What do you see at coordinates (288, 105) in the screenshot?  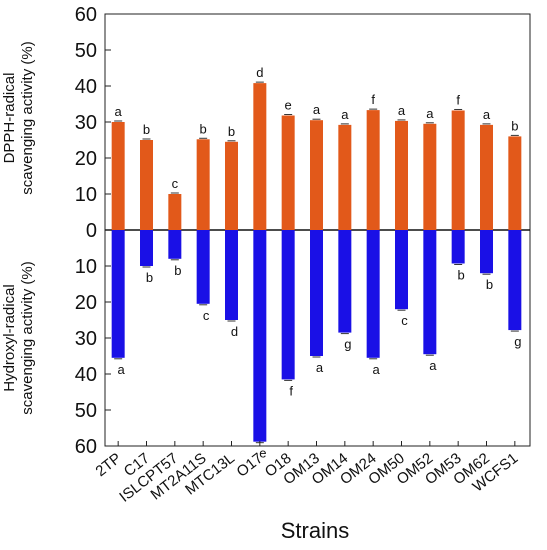 I see `dpph-letter: e` at bounding box center [288, 105].